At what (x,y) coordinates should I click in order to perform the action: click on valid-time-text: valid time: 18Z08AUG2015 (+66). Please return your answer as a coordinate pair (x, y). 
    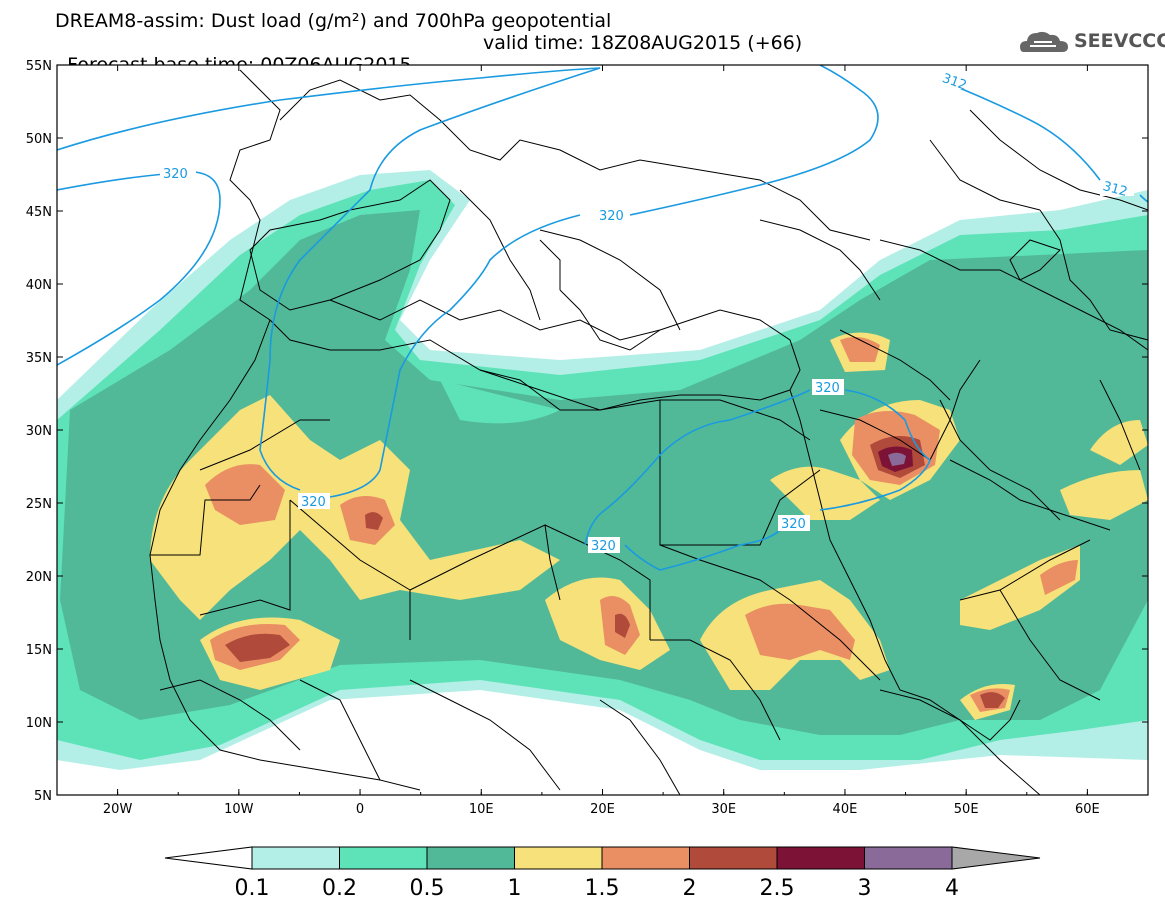
    Looking at the image, I should click on (643, 43).